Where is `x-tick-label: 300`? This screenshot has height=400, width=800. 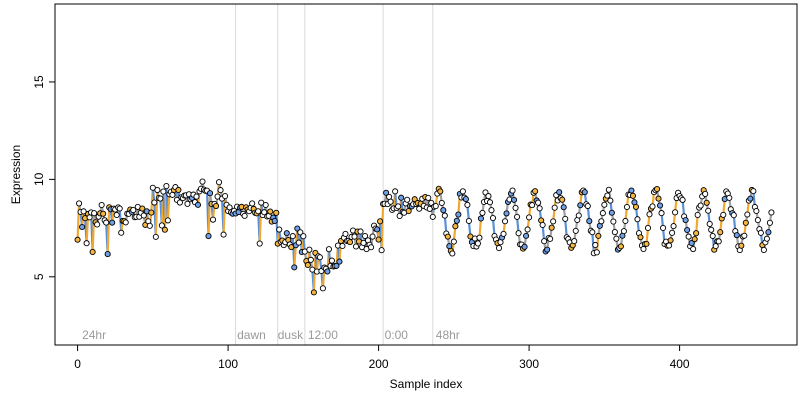 x-tick-label: 300 is located at coordinates (529, 364).